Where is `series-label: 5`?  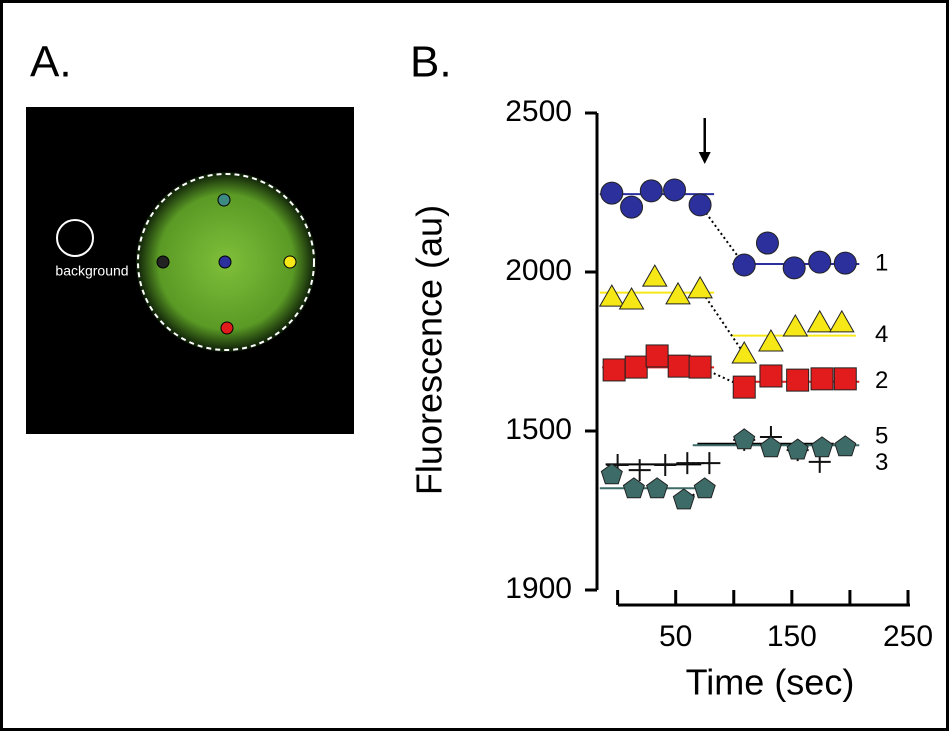 series-label: 5 is located at coordinates (881, 436).